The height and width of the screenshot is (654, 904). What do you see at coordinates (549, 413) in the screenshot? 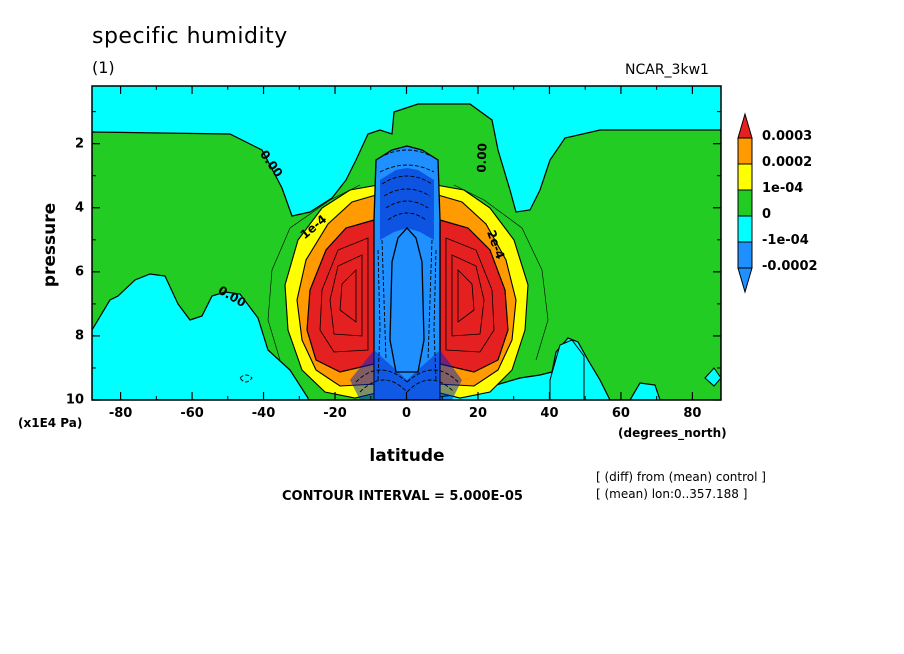
I see `x-tick-label: 40` at bounding box center [549, 413].